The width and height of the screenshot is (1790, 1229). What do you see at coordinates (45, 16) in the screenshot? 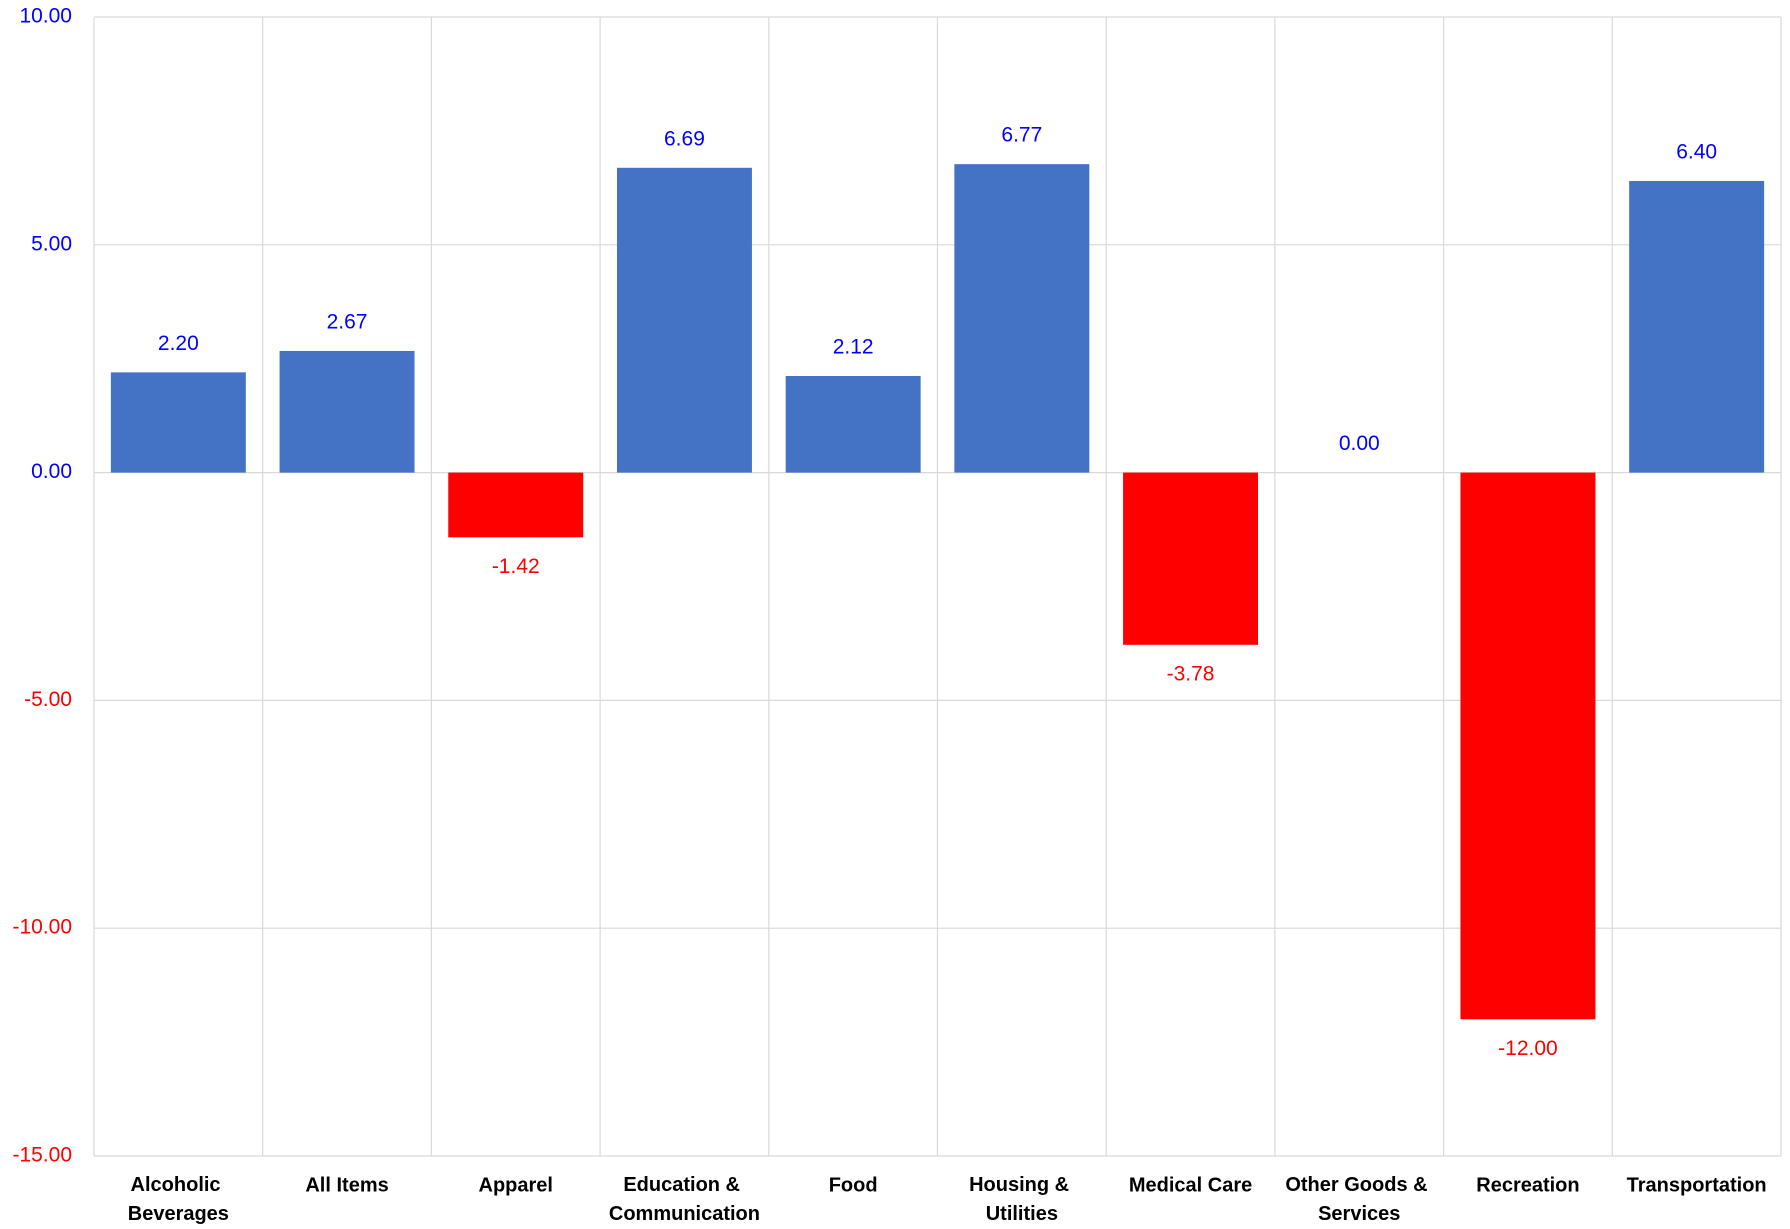
I see `y-tick-label: 10.00` at bounding box center [45, 16].